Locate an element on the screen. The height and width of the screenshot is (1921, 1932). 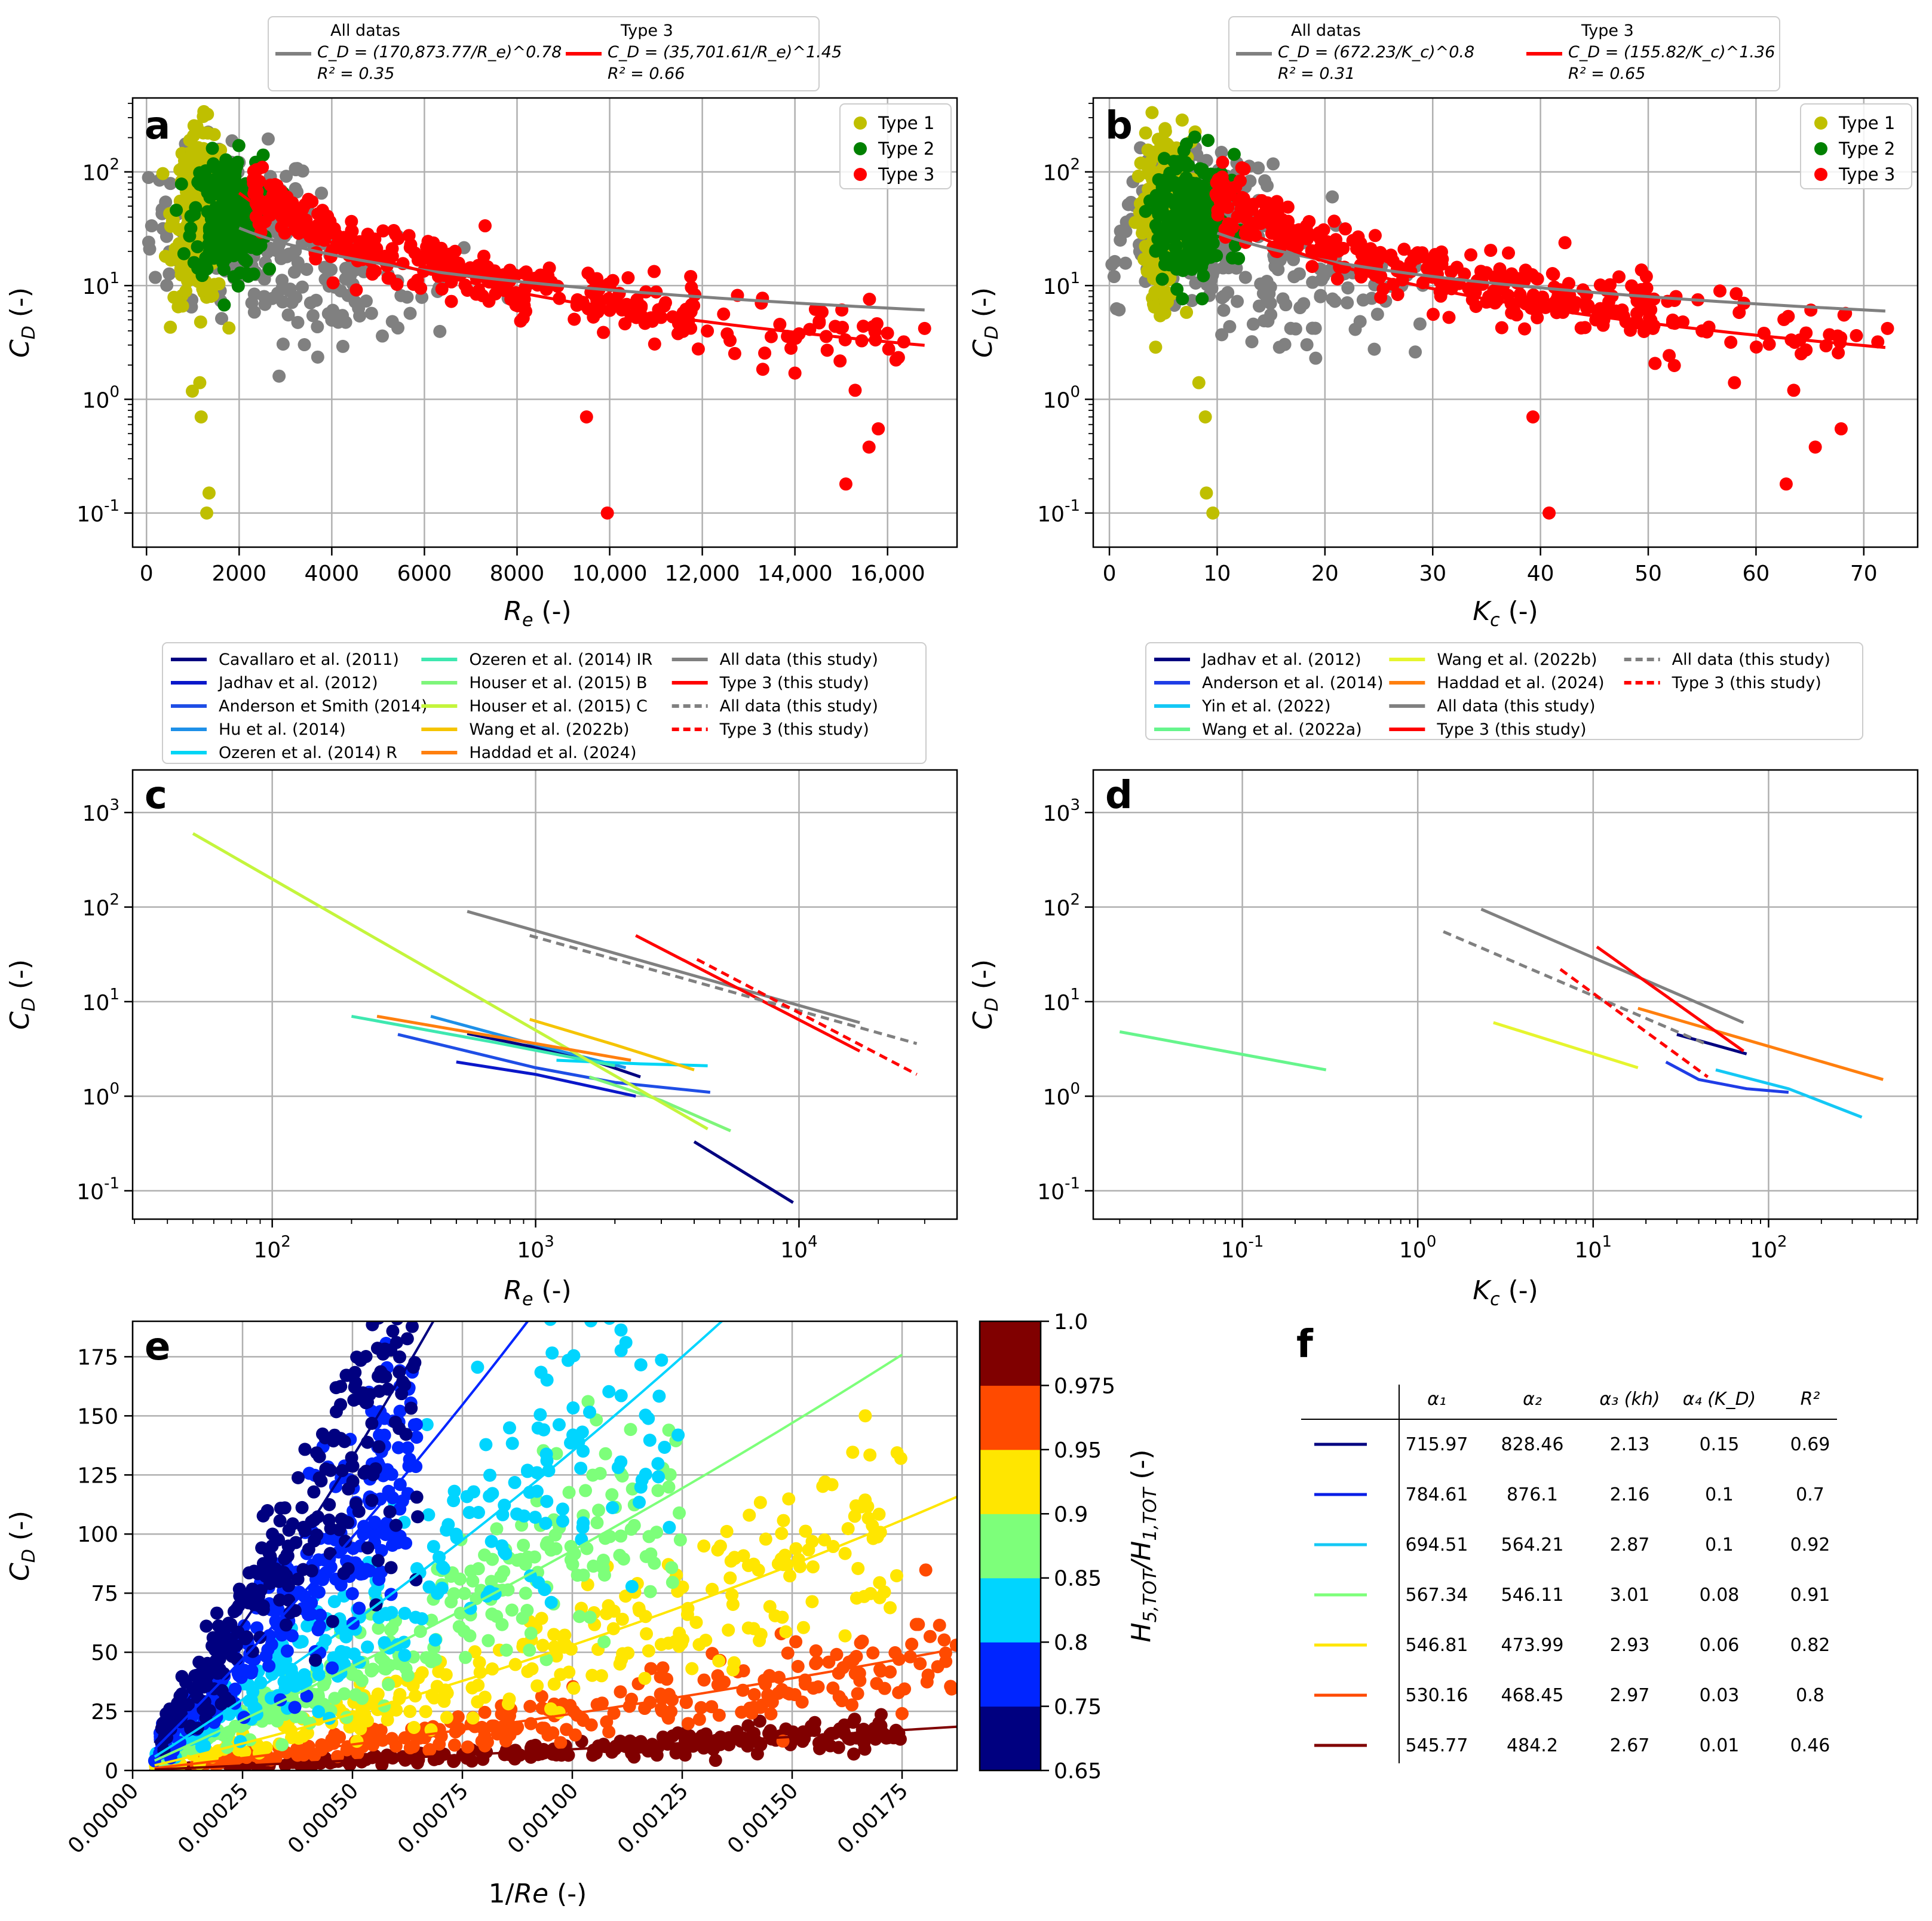
x-tick-label: 6000 is located at coordinates (424, 573).